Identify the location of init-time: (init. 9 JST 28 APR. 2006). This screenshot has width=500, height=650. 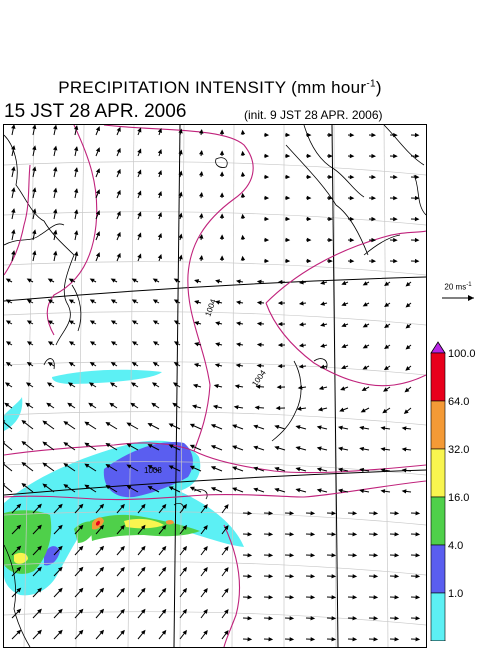
(313, 115).